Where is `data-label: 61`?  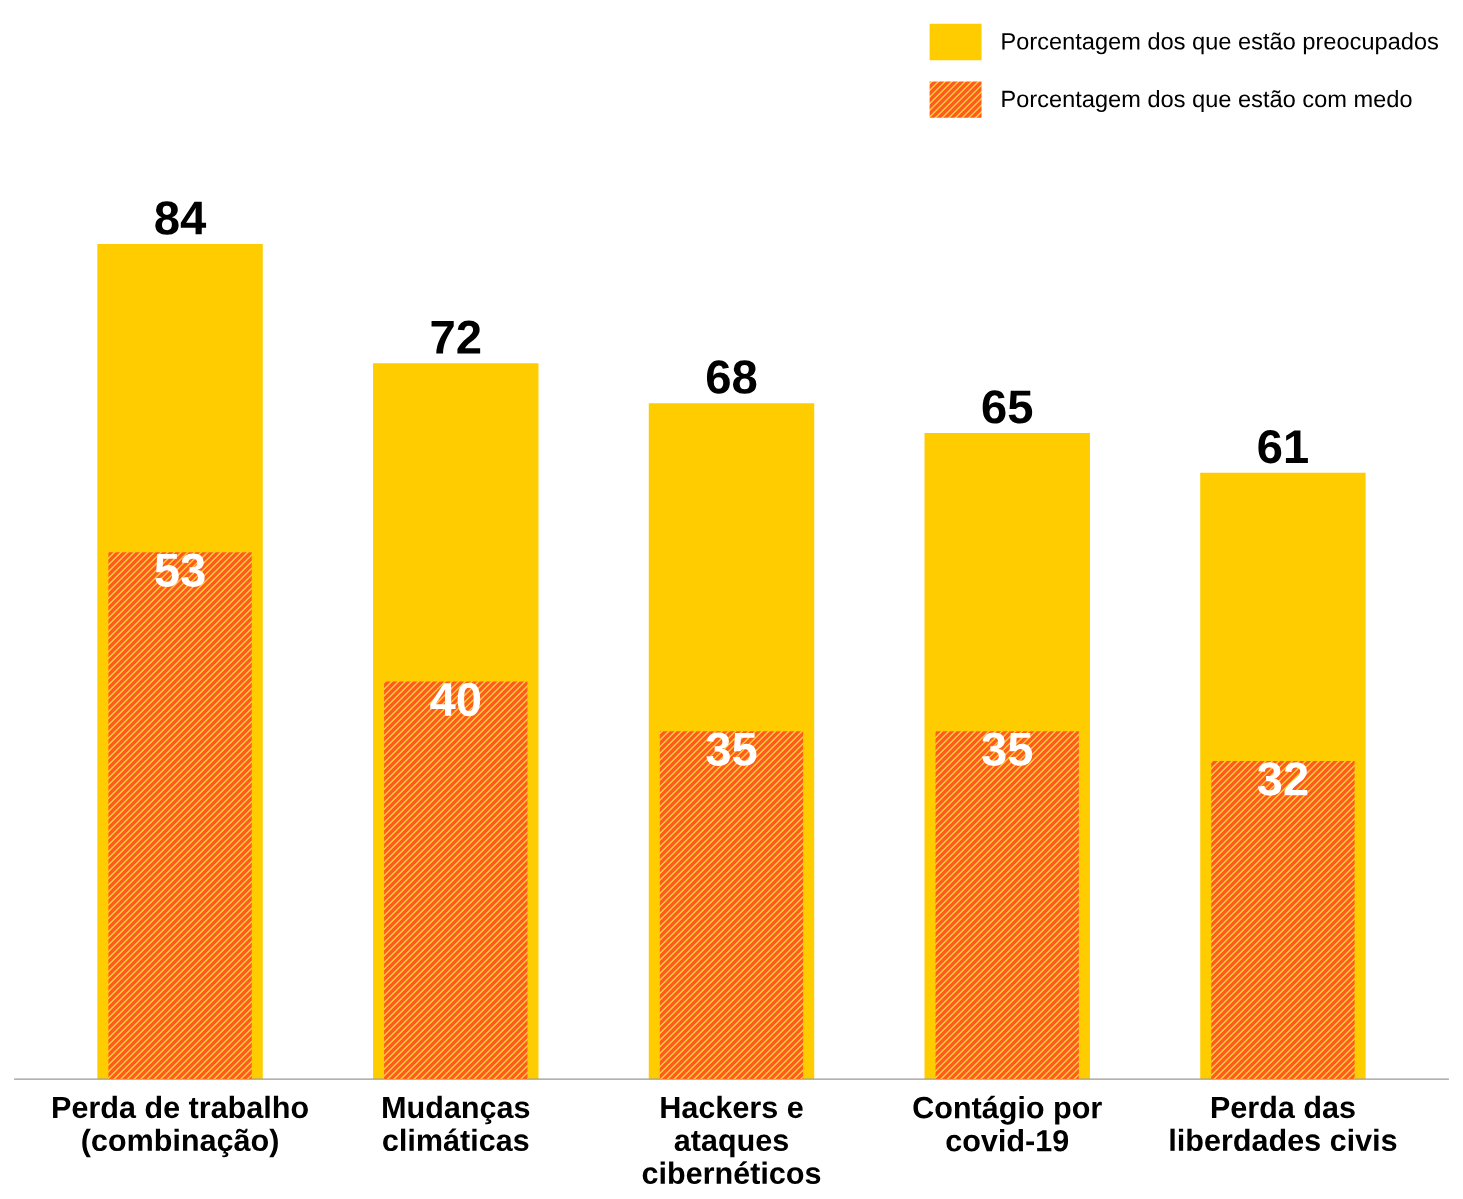
data-label: 61 is located at coordinates (1283, 446).